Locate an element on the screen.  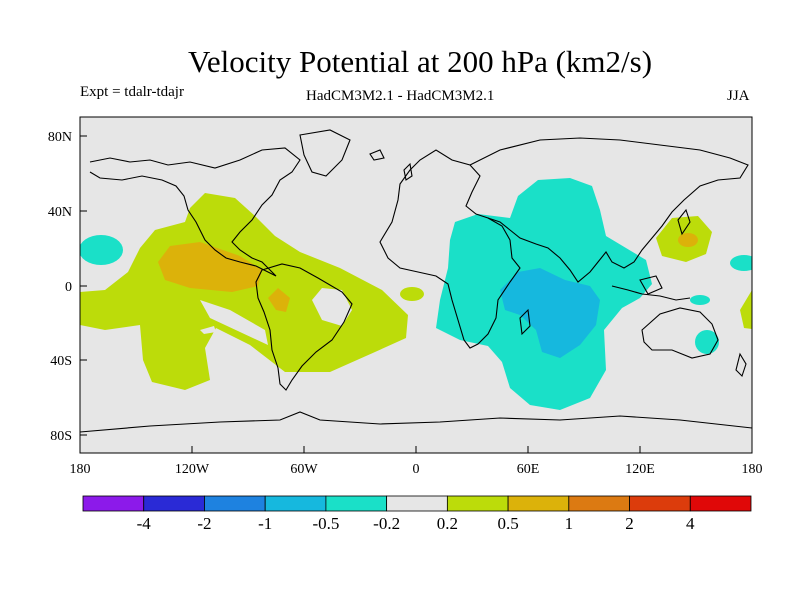
coastline-japan is located at coordinates (684, 222).